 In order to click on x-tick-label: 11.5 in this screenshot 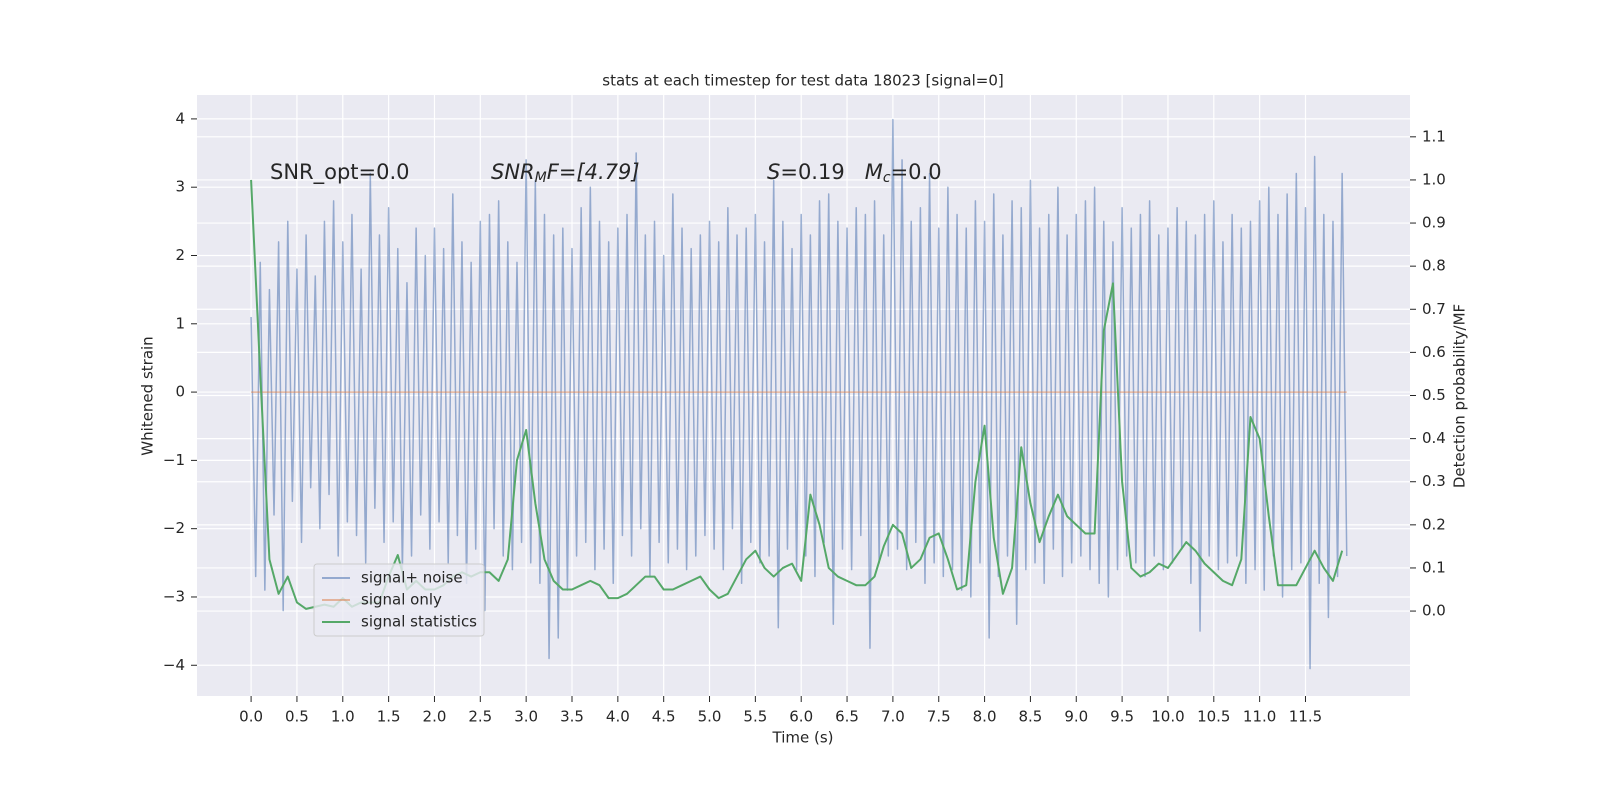, I will do `click(1305, 717)`.